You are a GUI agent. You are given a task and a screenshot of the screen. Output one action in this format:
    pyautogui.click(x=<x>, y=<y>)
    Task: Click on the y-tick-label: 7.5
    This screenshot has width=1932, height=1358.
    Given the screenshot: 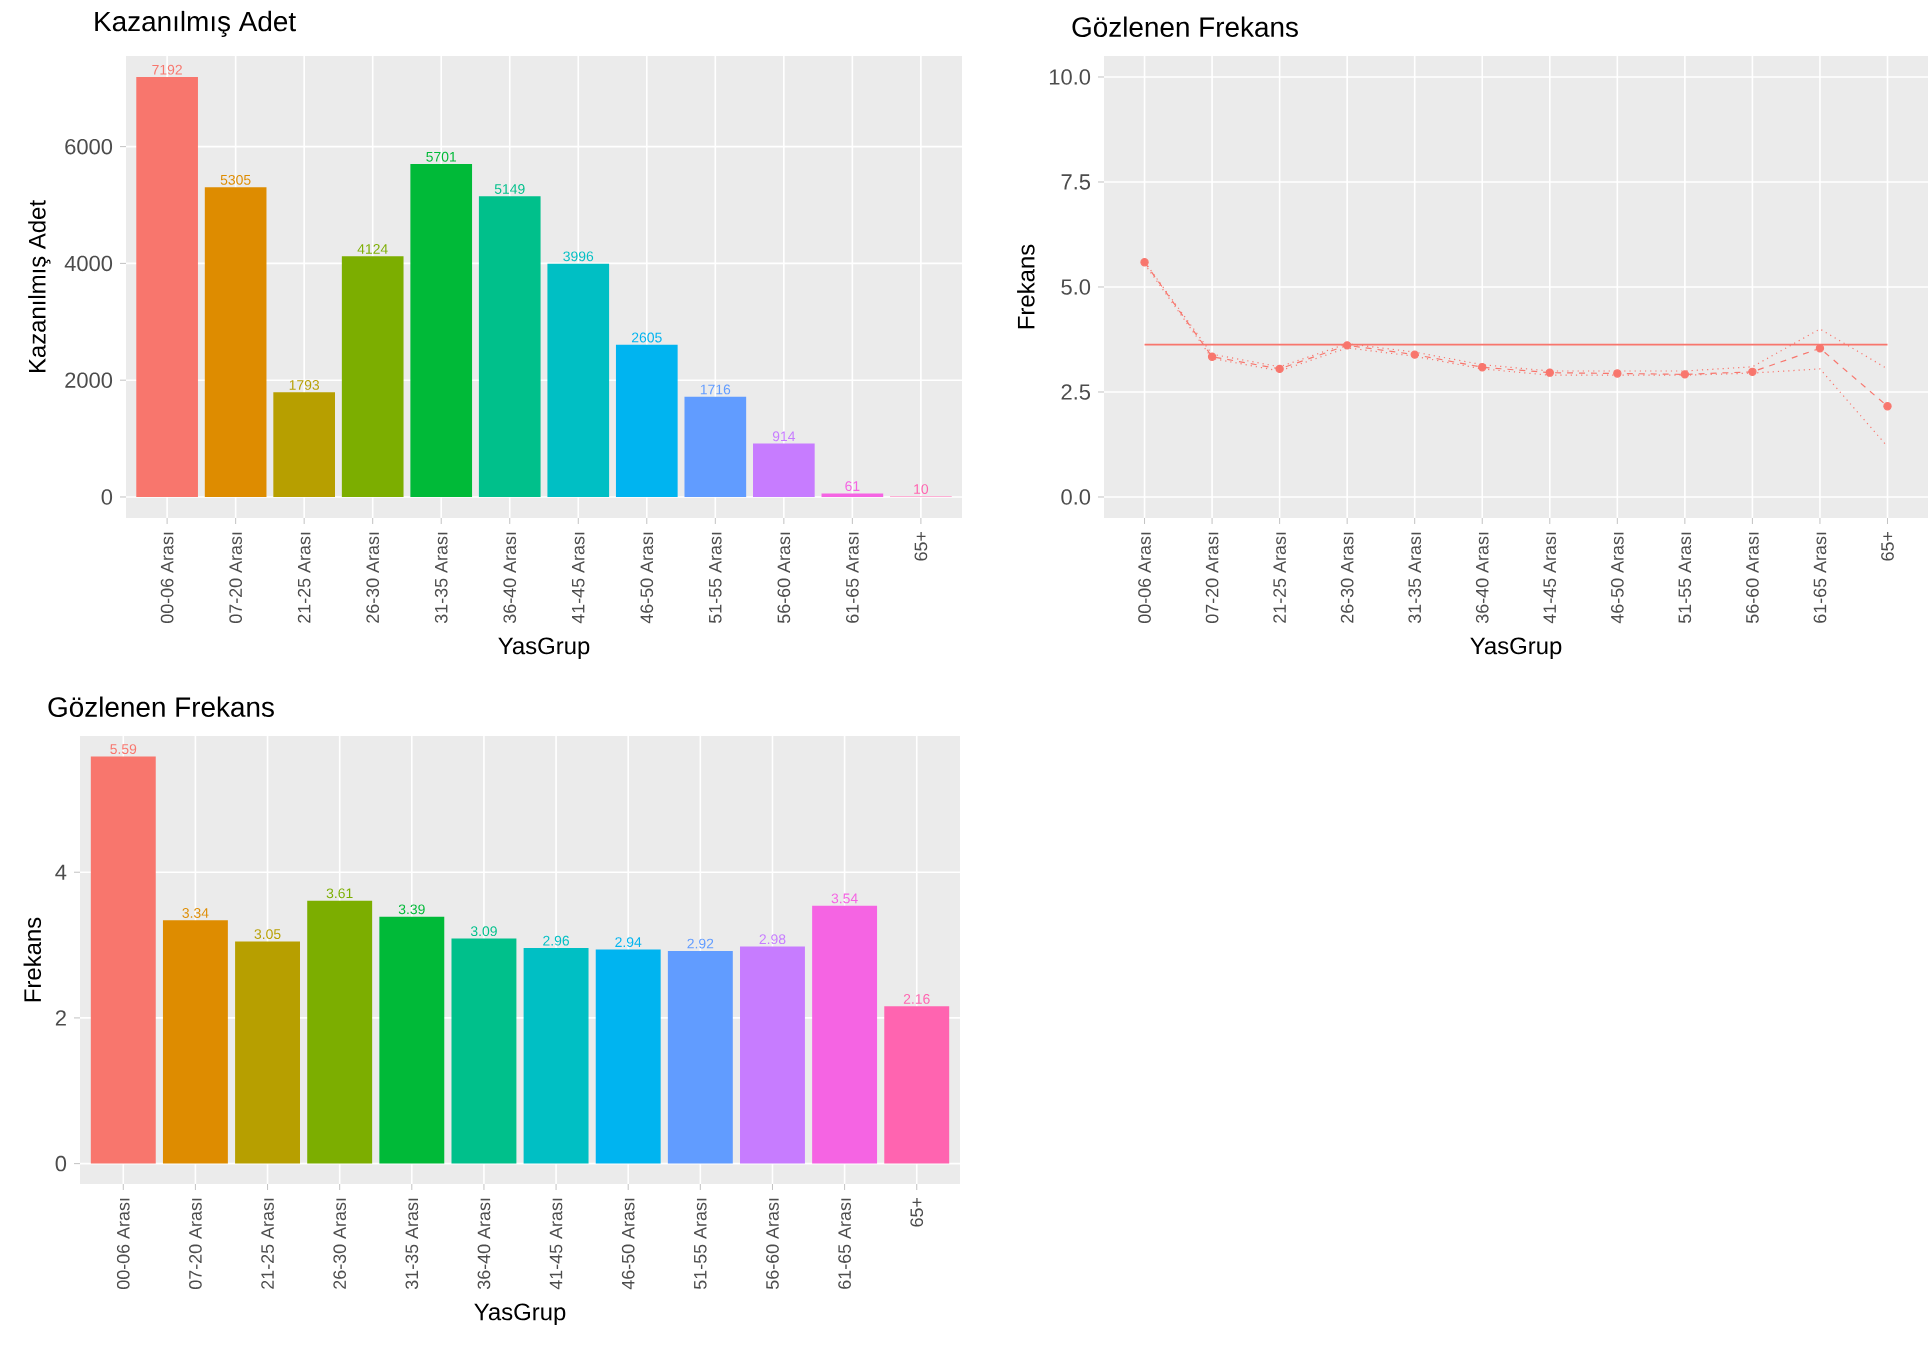 What is the action you would take?
    pyautogui.click(x=1076, y=182)
    